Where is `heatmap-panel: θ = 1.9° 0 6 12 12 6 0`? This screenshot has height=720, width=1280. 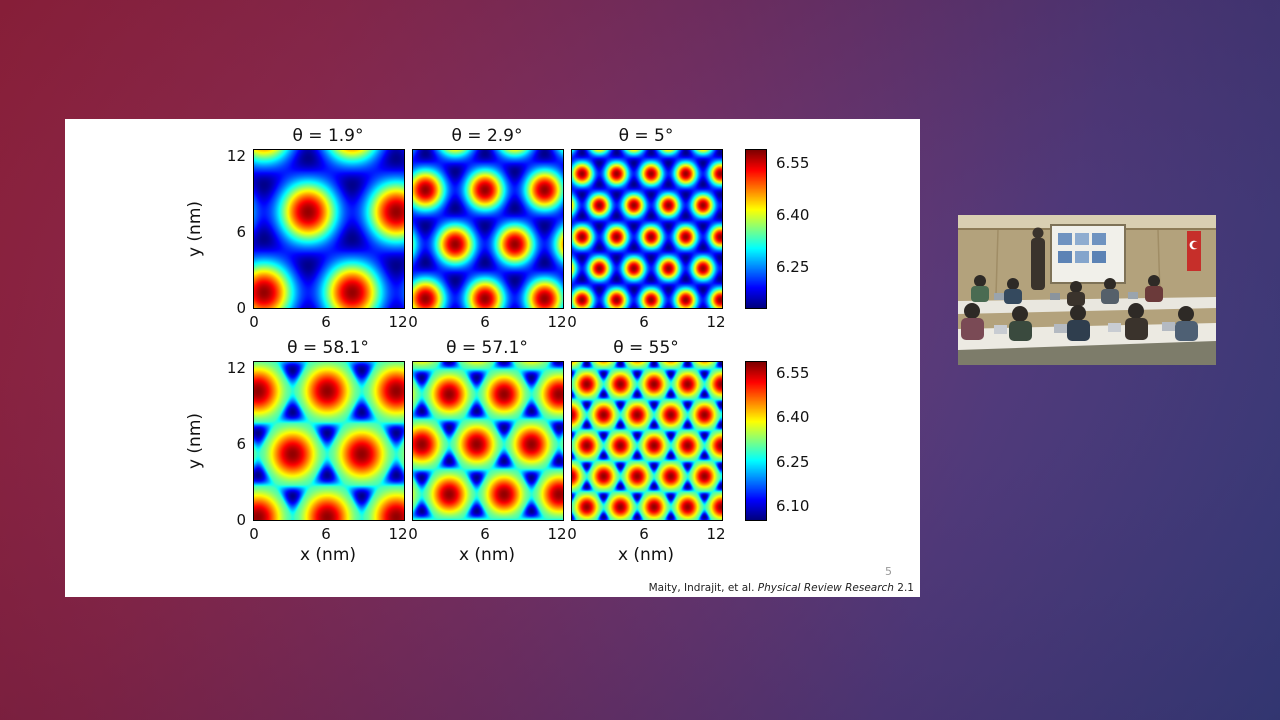
heatmap-panel: θ = 1.9° 0 6 12 12 6 0 is located at coordinates (317, 228).